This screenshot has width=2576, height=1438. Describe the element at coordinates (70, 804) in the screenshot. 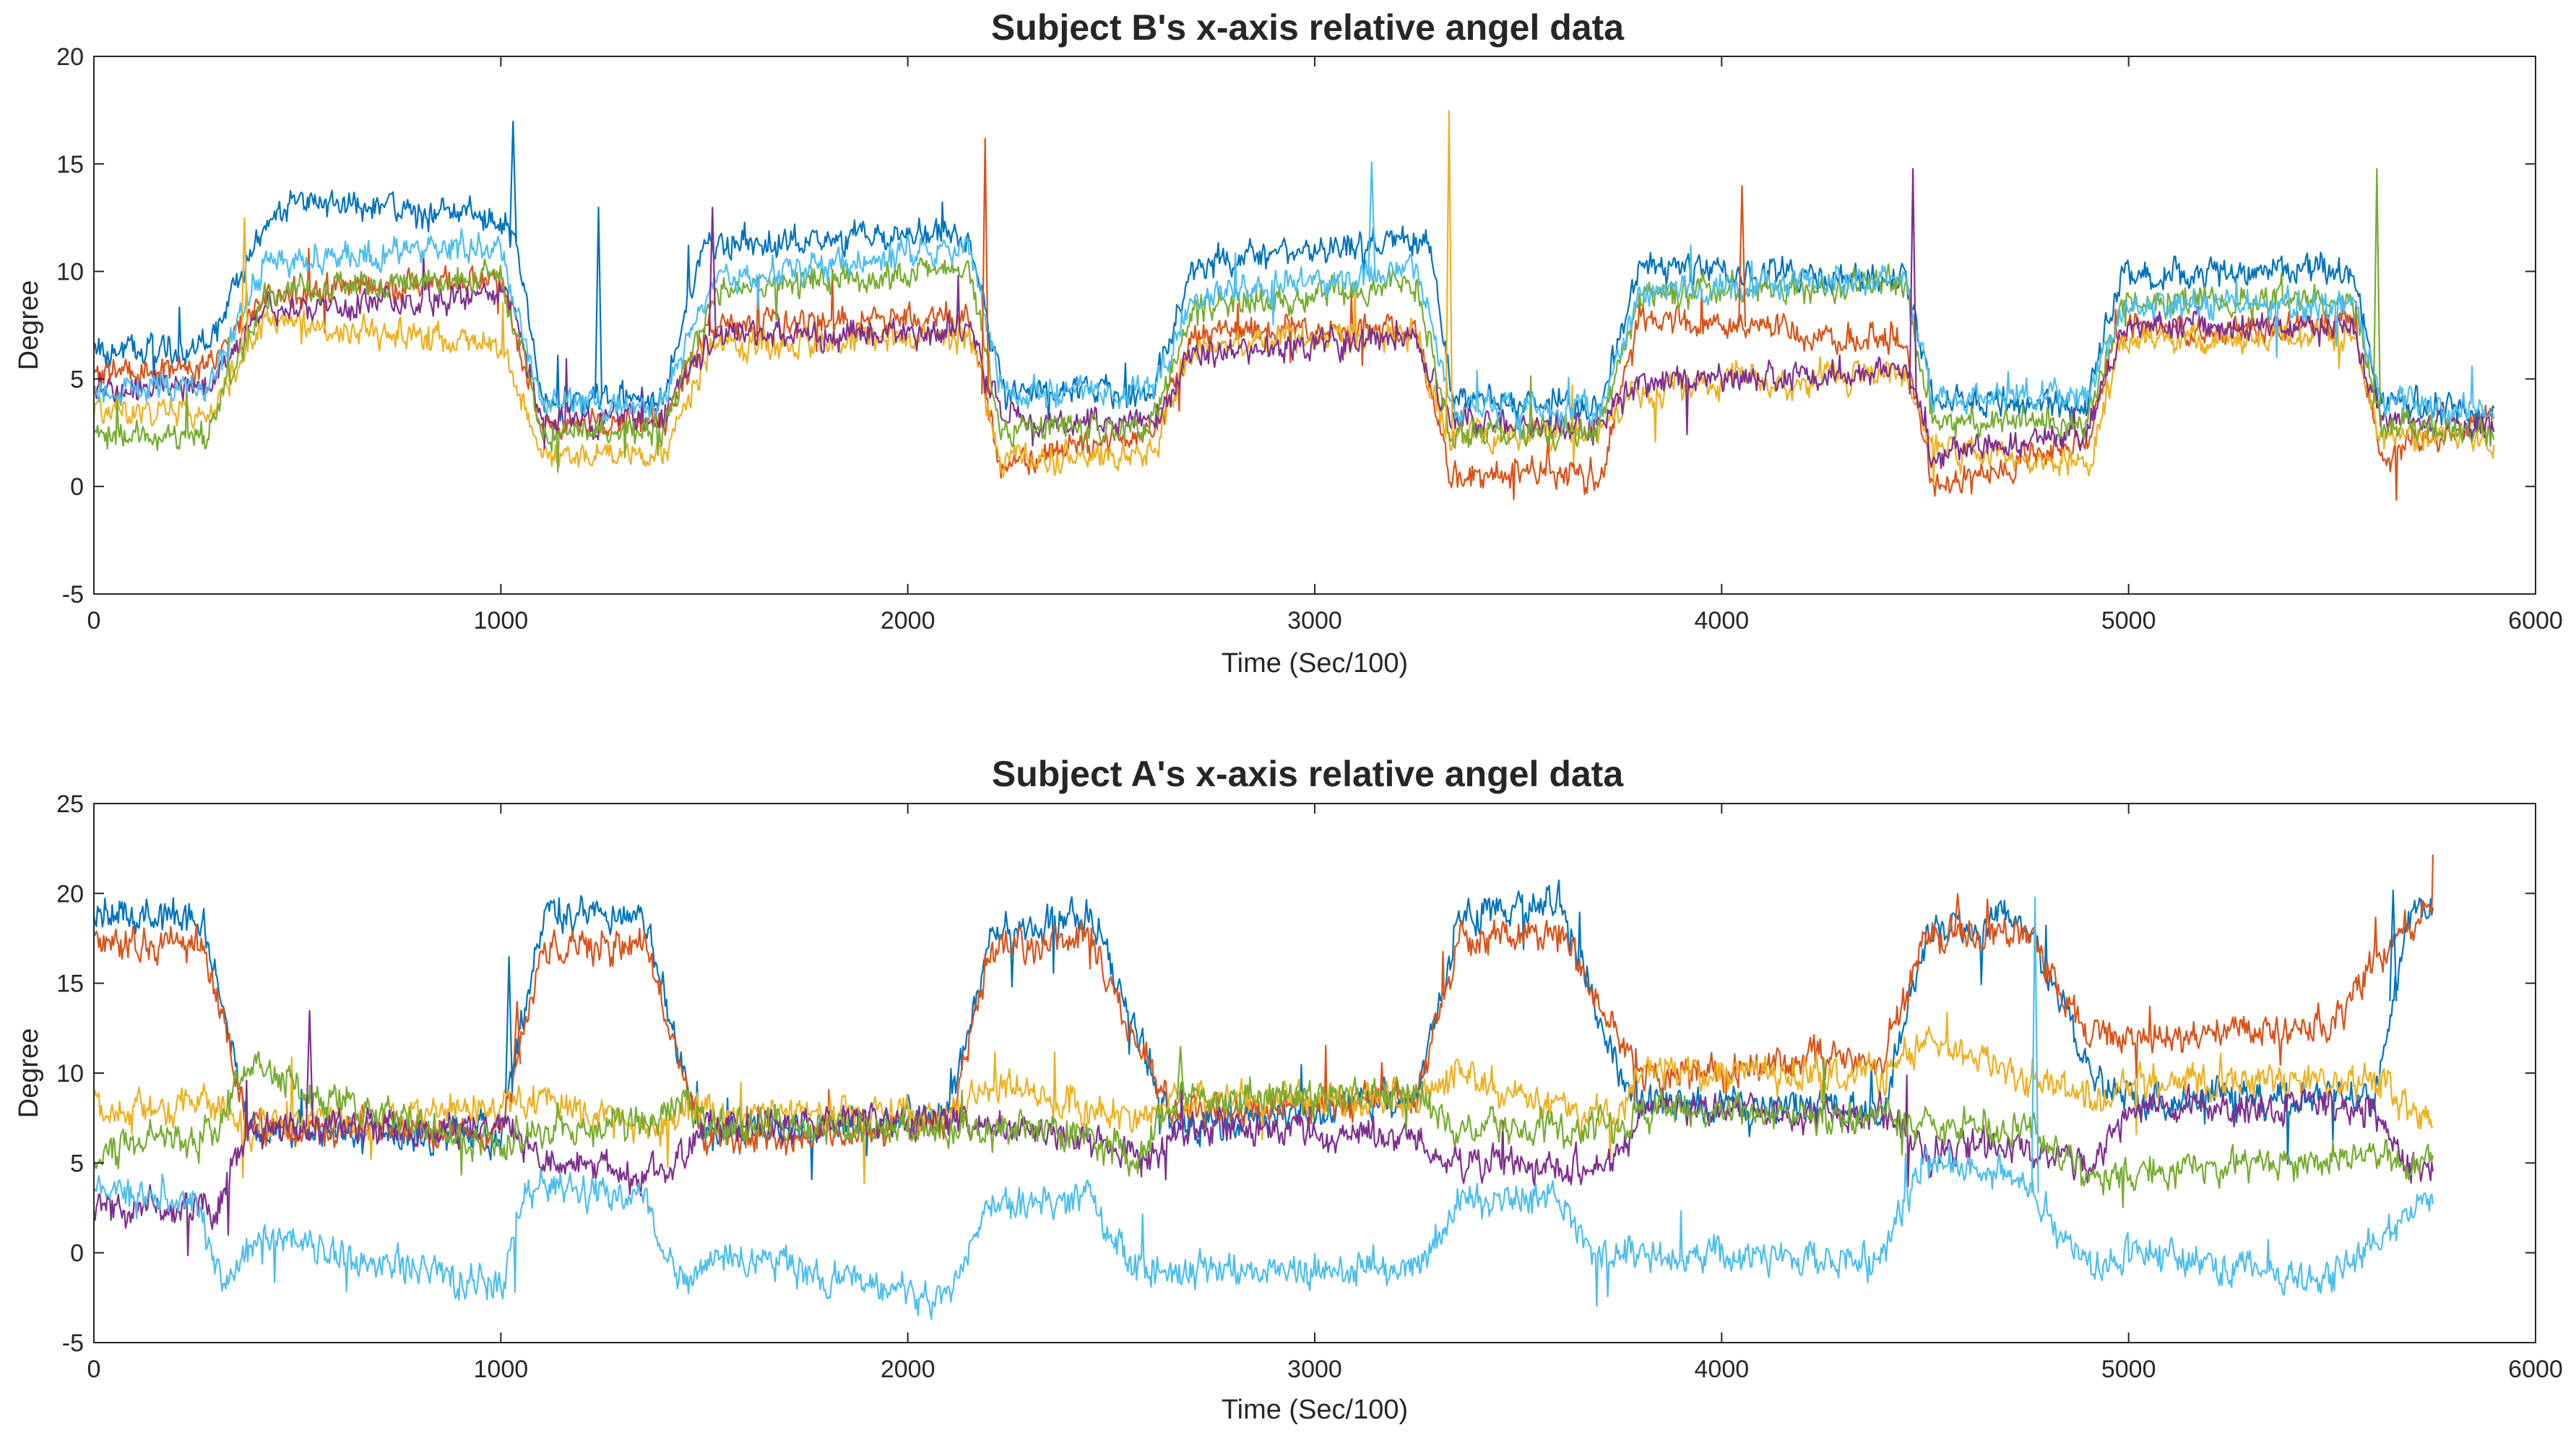

I see `y-tick-label: 25` at that location.